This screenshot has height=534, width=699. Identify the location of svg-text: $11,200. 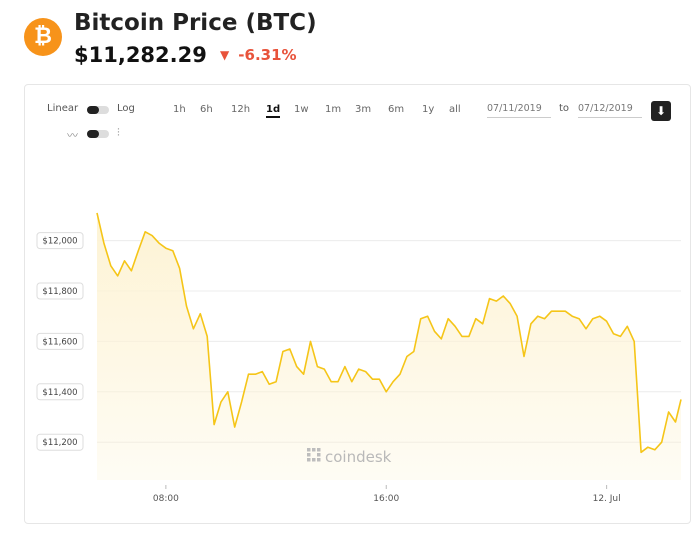
(59, 443).